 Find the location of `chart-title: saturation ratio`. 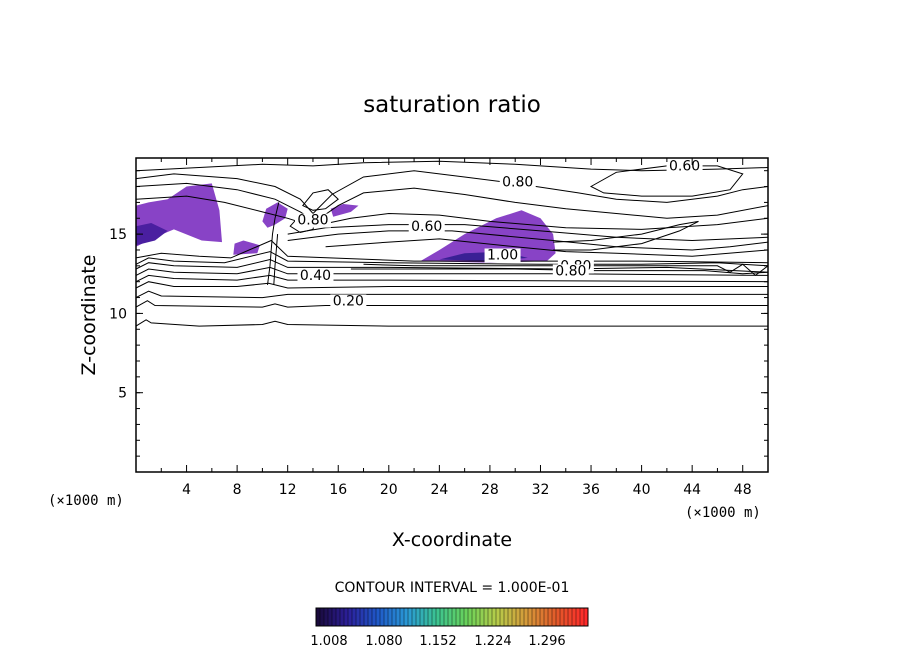

chart-title: saturation ratio is located at coordinates (452, 105).